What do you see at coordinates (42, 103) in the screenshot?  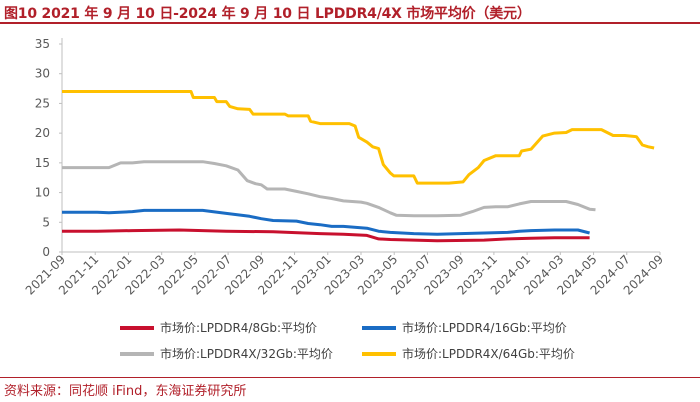 I see `y-tick-label: 25` at bounding box center [42, 103].